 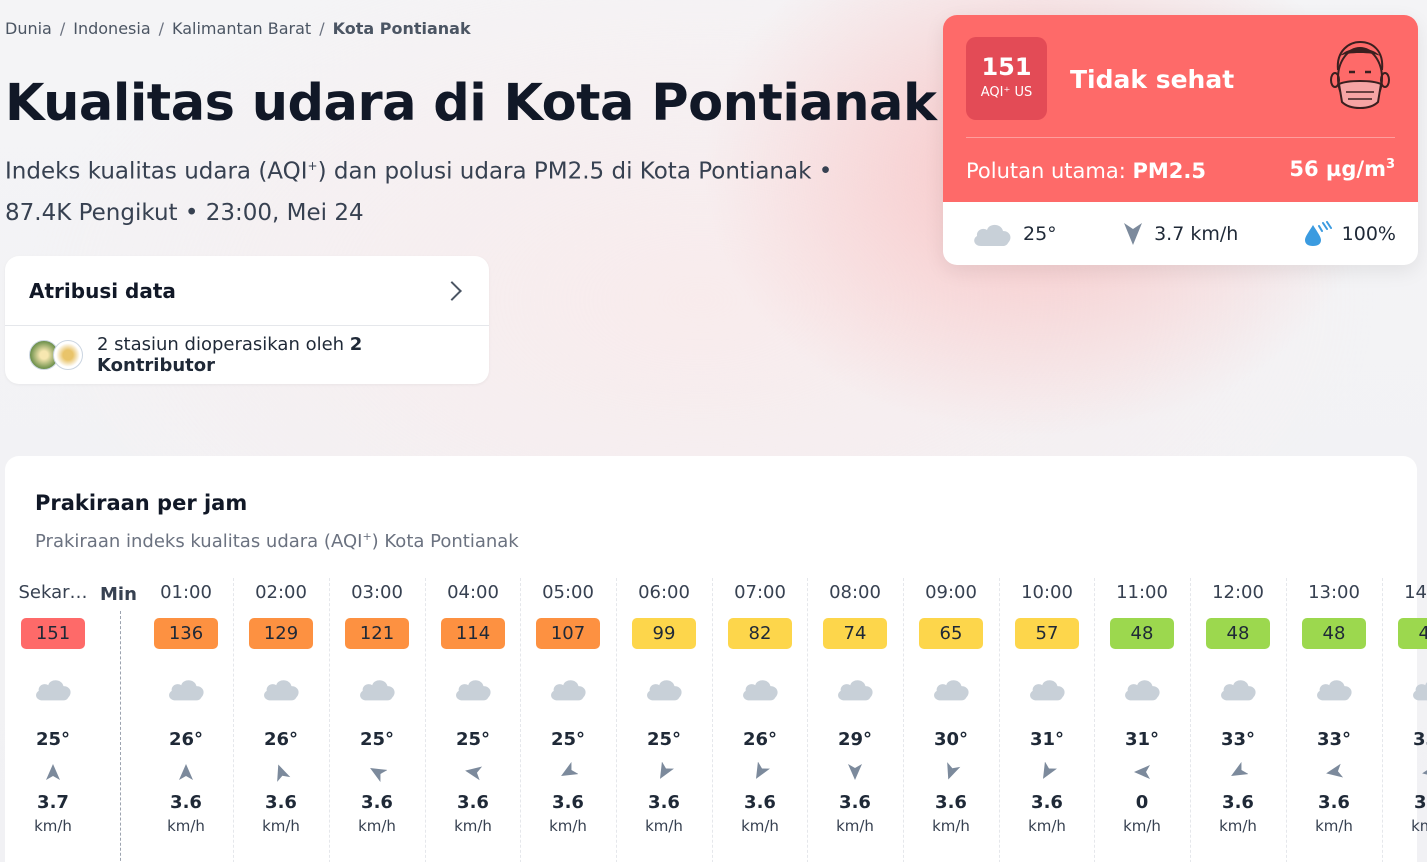 What do you see at coordinates (1142, 592) in the screenshot?
I see `forecast-time: 11:00` at bounding box center [1142, 592].